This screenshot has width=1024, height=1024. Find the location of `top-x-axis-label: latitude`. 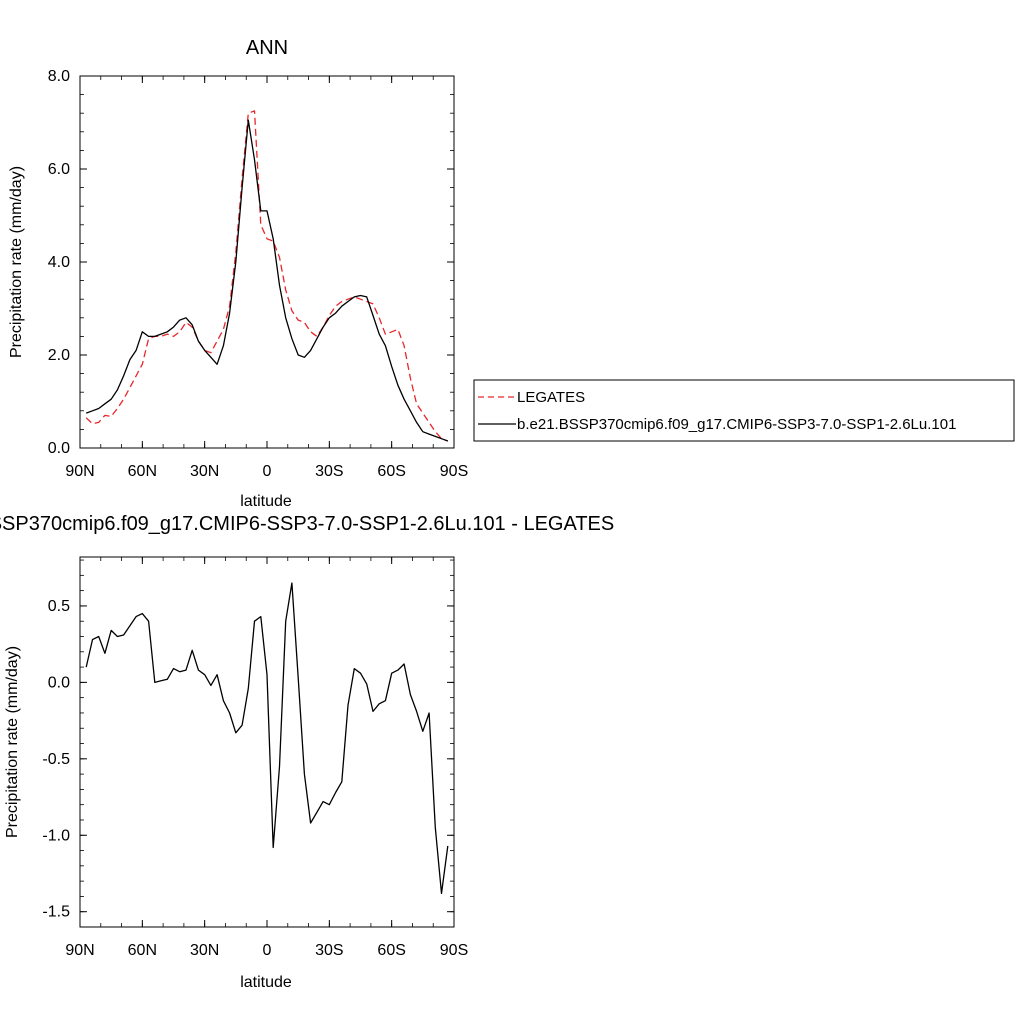

top-x-axis-label: latitude is located at coordinates (266, 501).